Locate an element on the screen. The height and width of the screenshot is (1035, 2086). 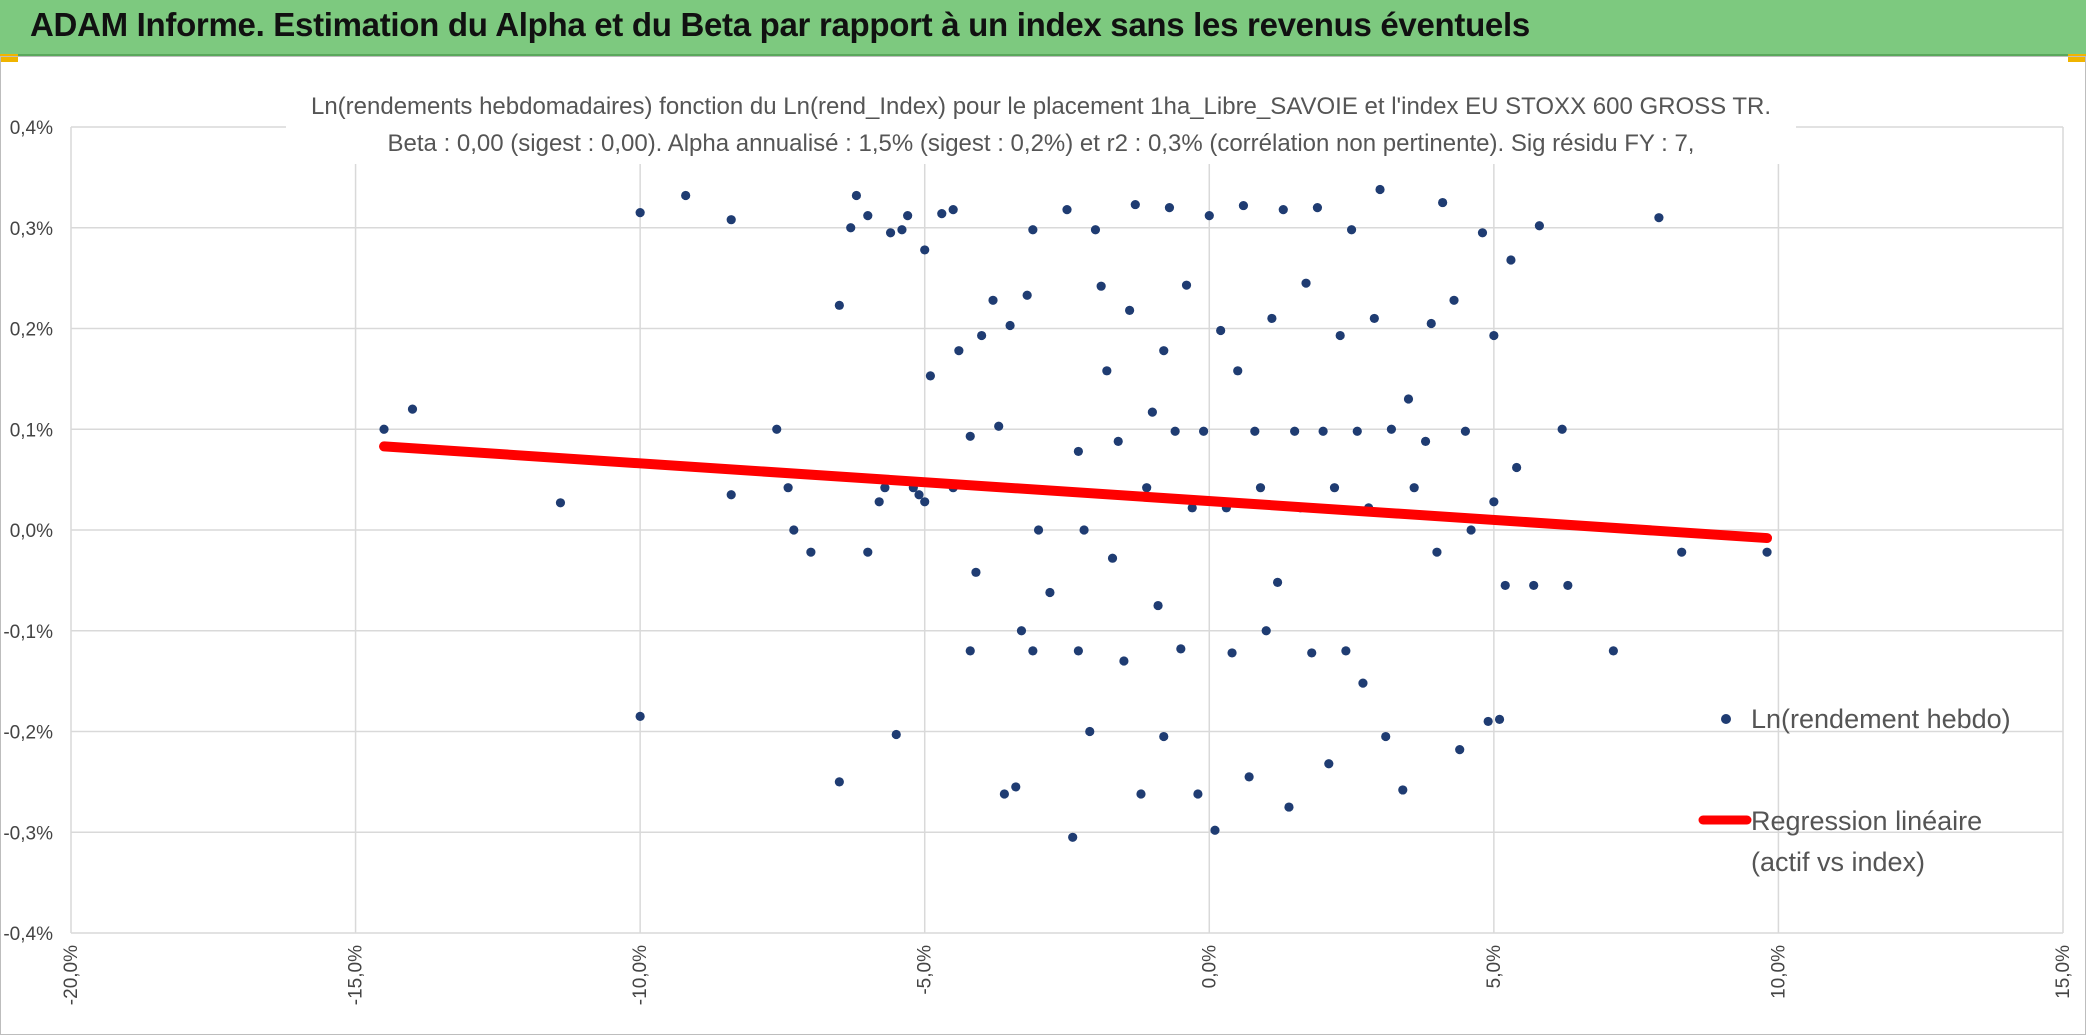
y-tick-label: 0,2% is located at coordinates (31, 330).